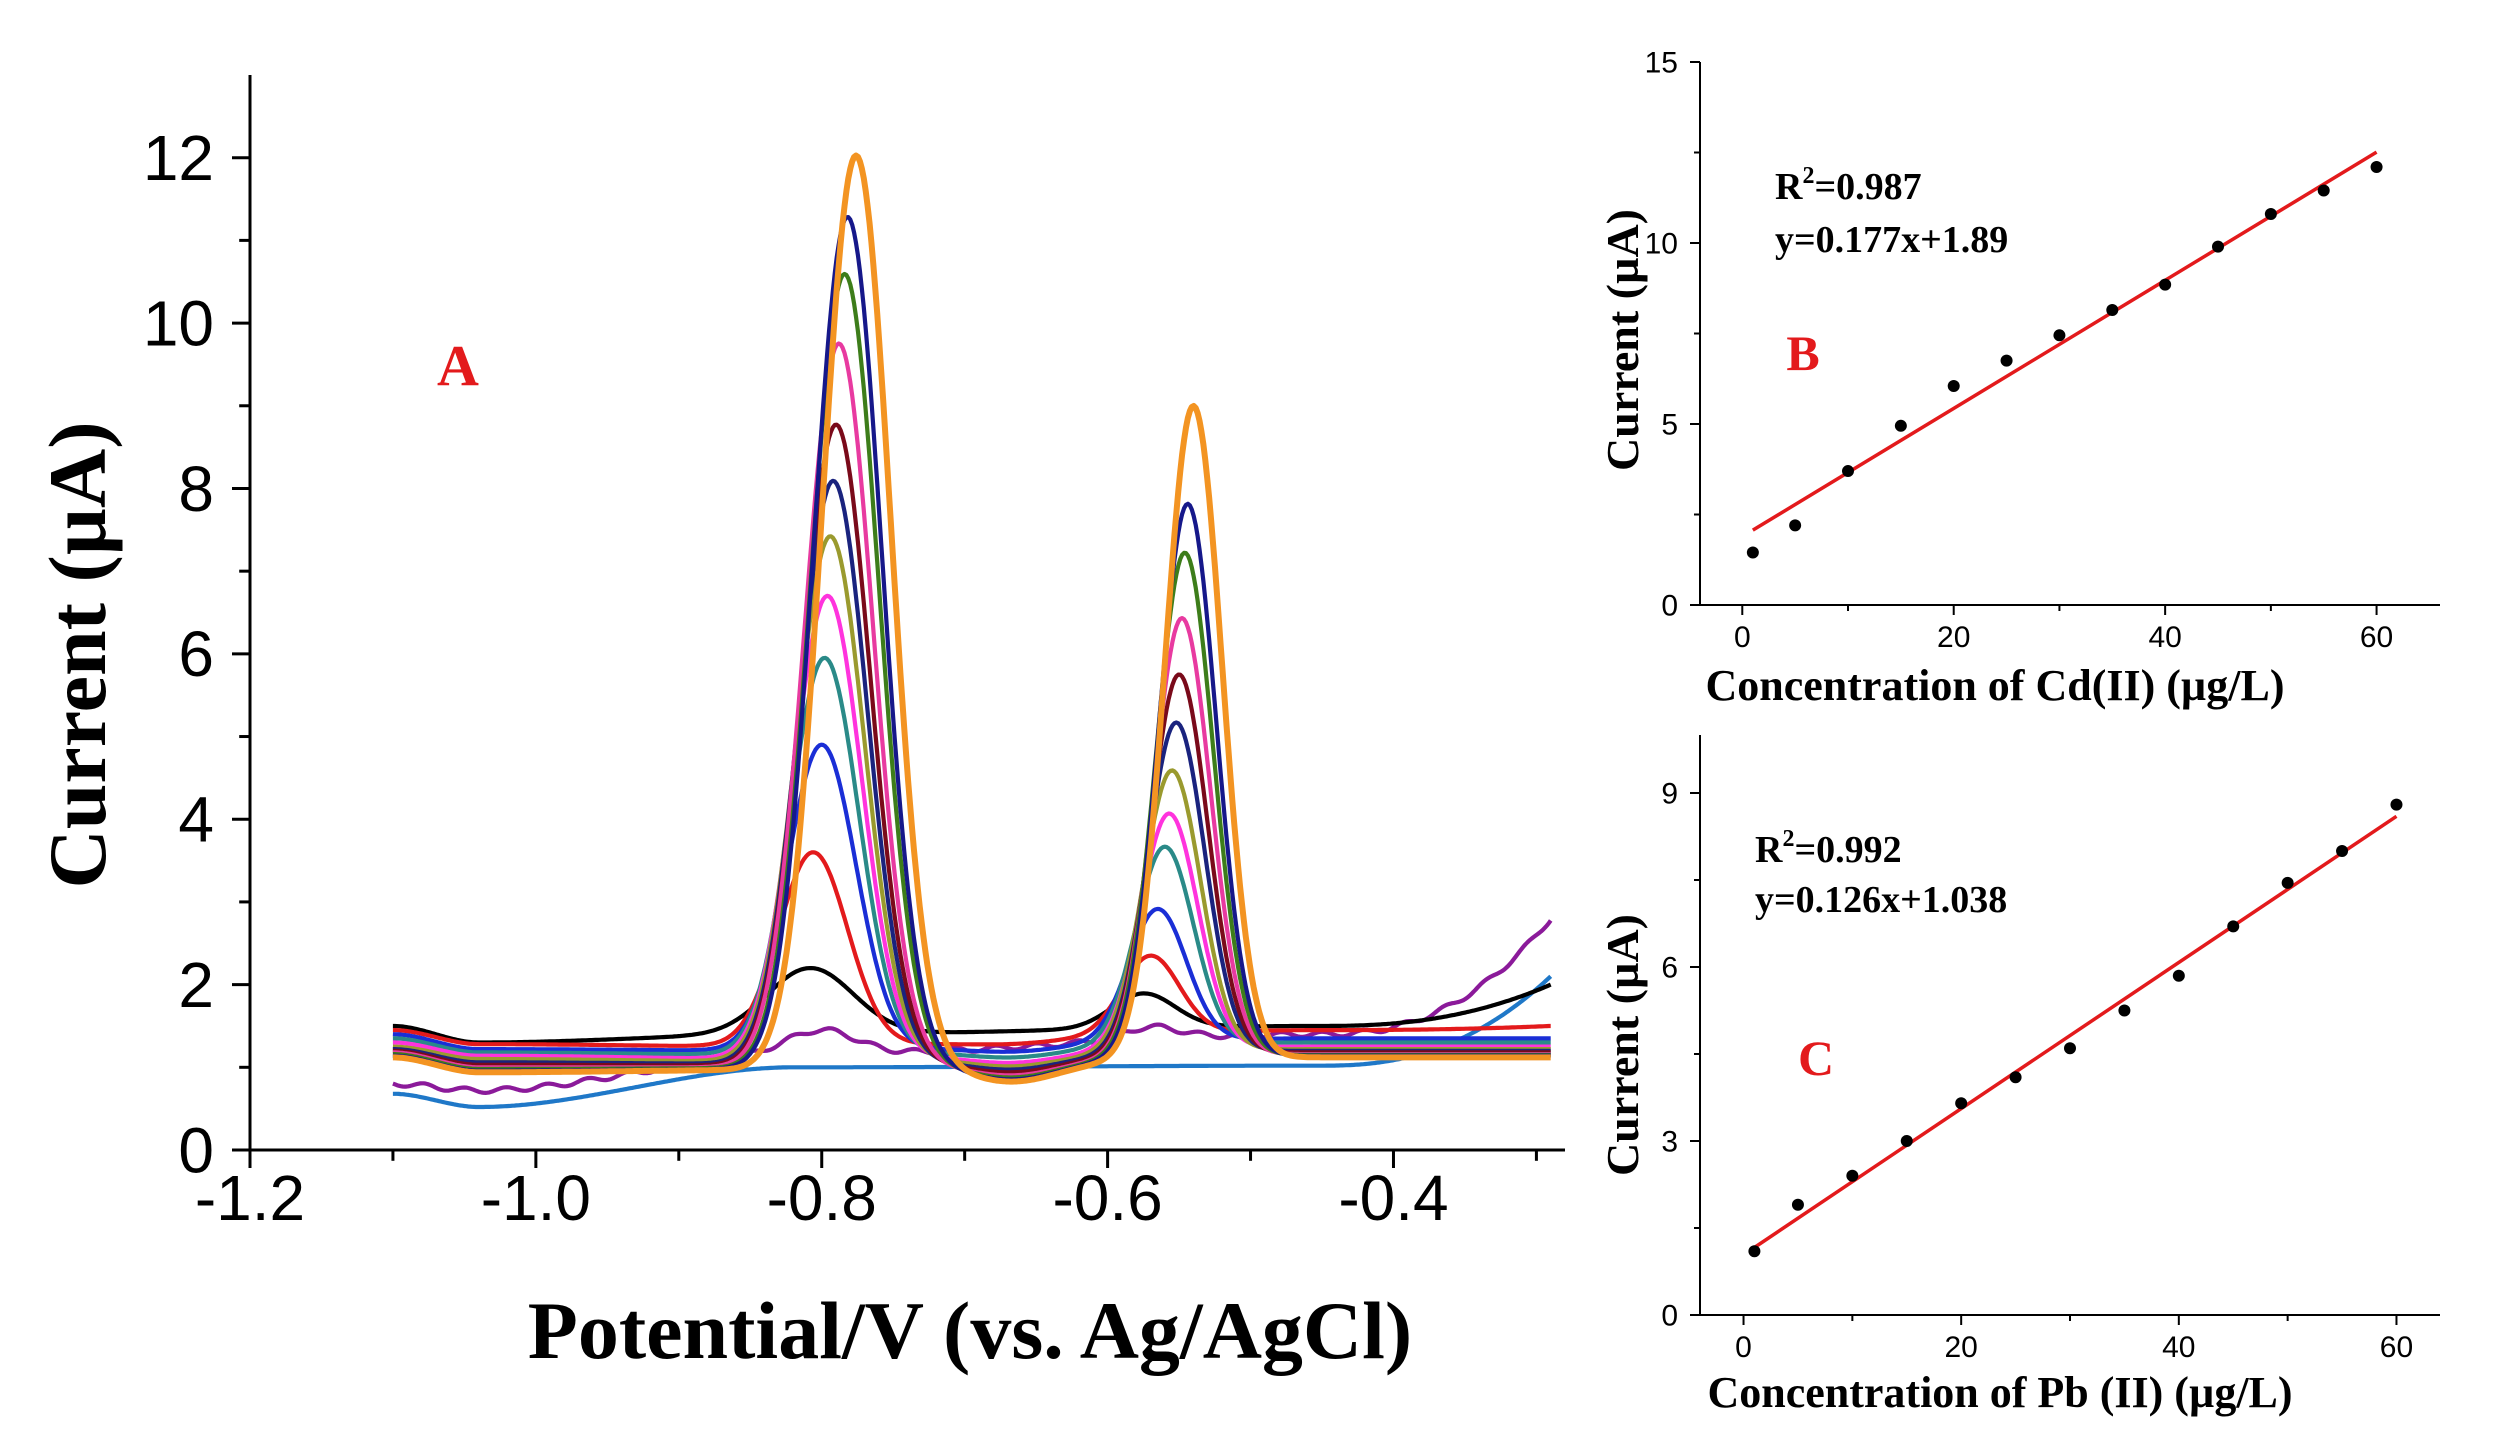 The height and width of the screenshot is (1446, 2518). Describe the element at coordinates (250, 1198) in the screenshot. I see `panel-a-x-tick-label: -1.2` at that location.